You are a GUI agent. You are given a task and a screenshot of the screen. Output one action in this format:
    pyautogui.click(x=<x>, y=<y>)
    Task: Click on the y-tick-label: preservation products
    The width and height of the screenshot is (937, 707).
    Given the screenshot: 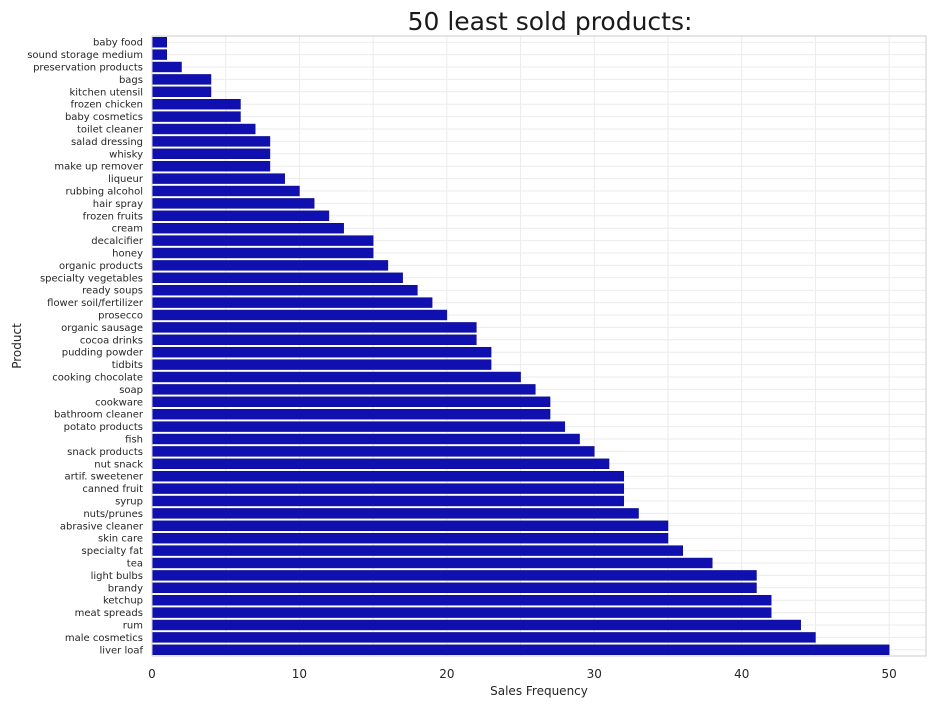 What is the action you would take?
    pyautogui.click(x=88, y=68)
    